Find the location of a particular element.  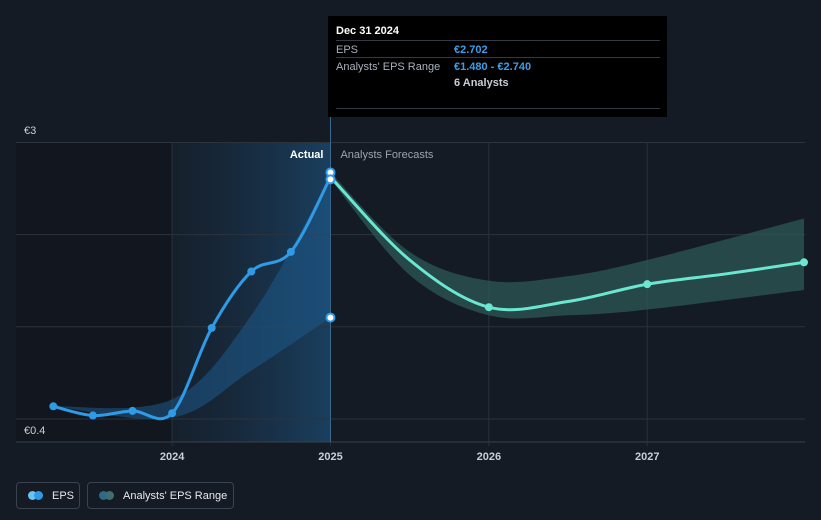

x-tick-label-2025: 2025 is located at coordinates (330, 457).